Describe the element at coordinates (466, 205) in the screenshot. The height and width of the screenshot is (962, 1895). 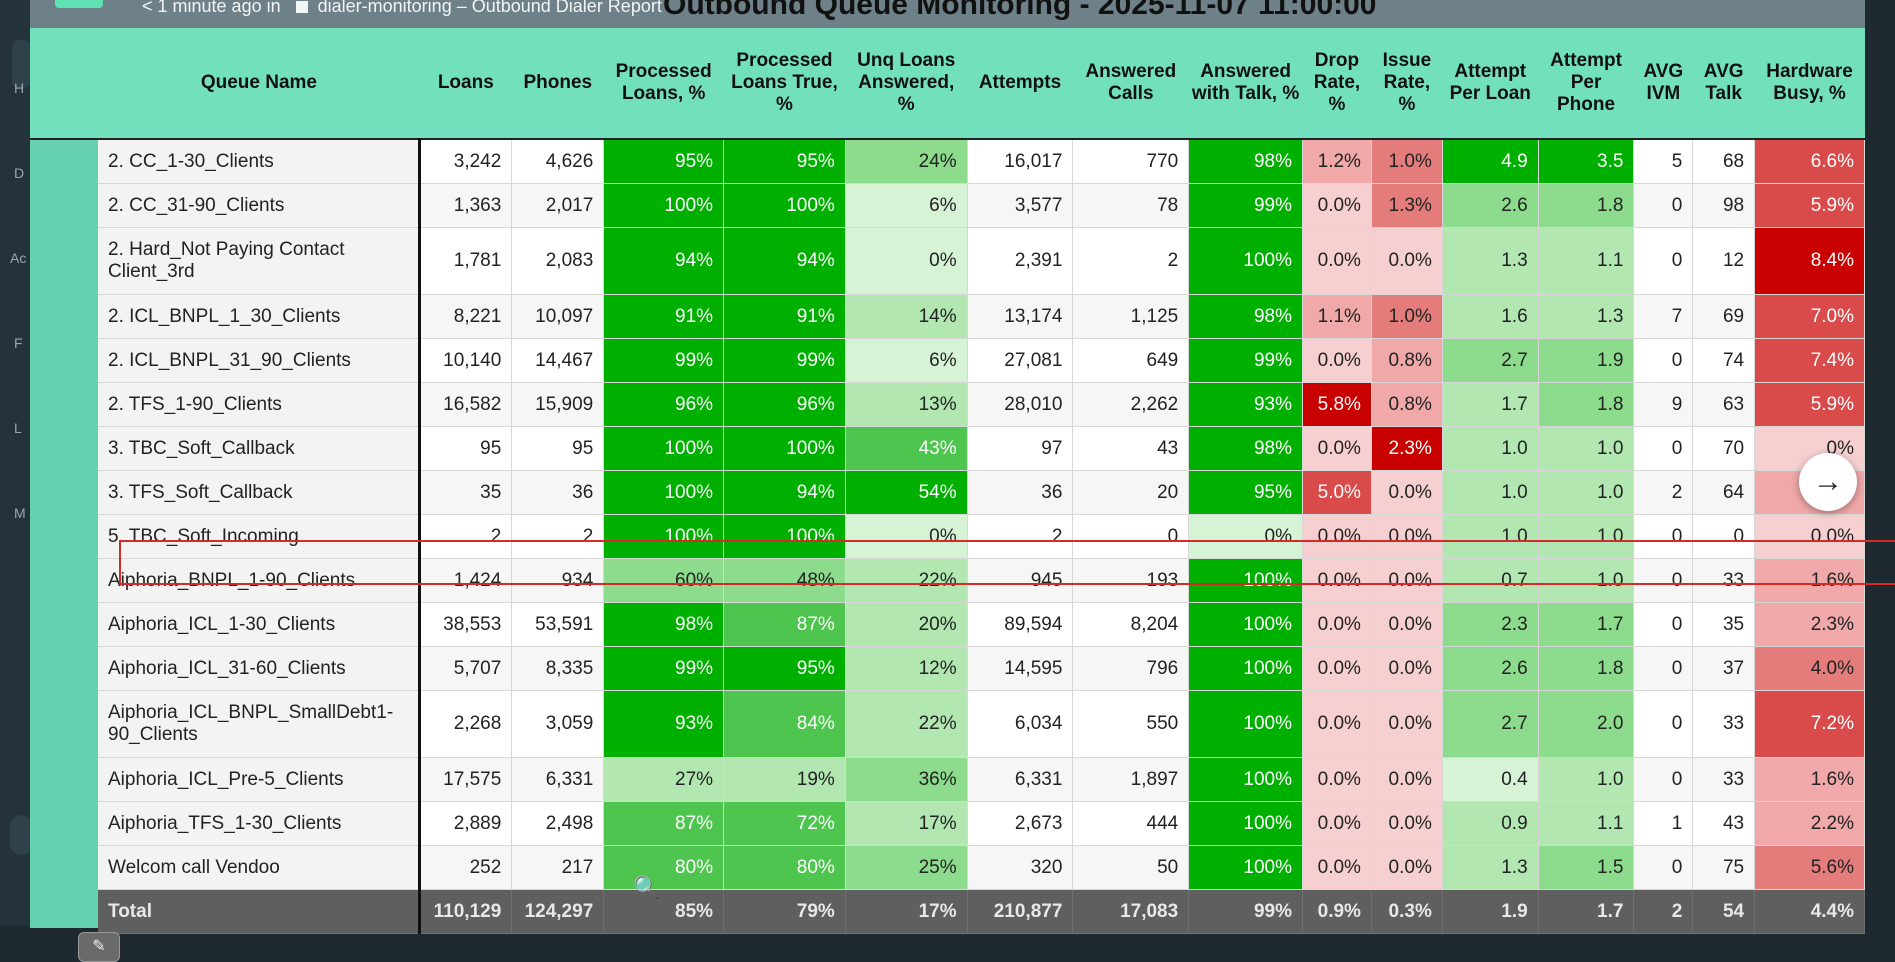
I see `table-cell: 1,363` at that location.